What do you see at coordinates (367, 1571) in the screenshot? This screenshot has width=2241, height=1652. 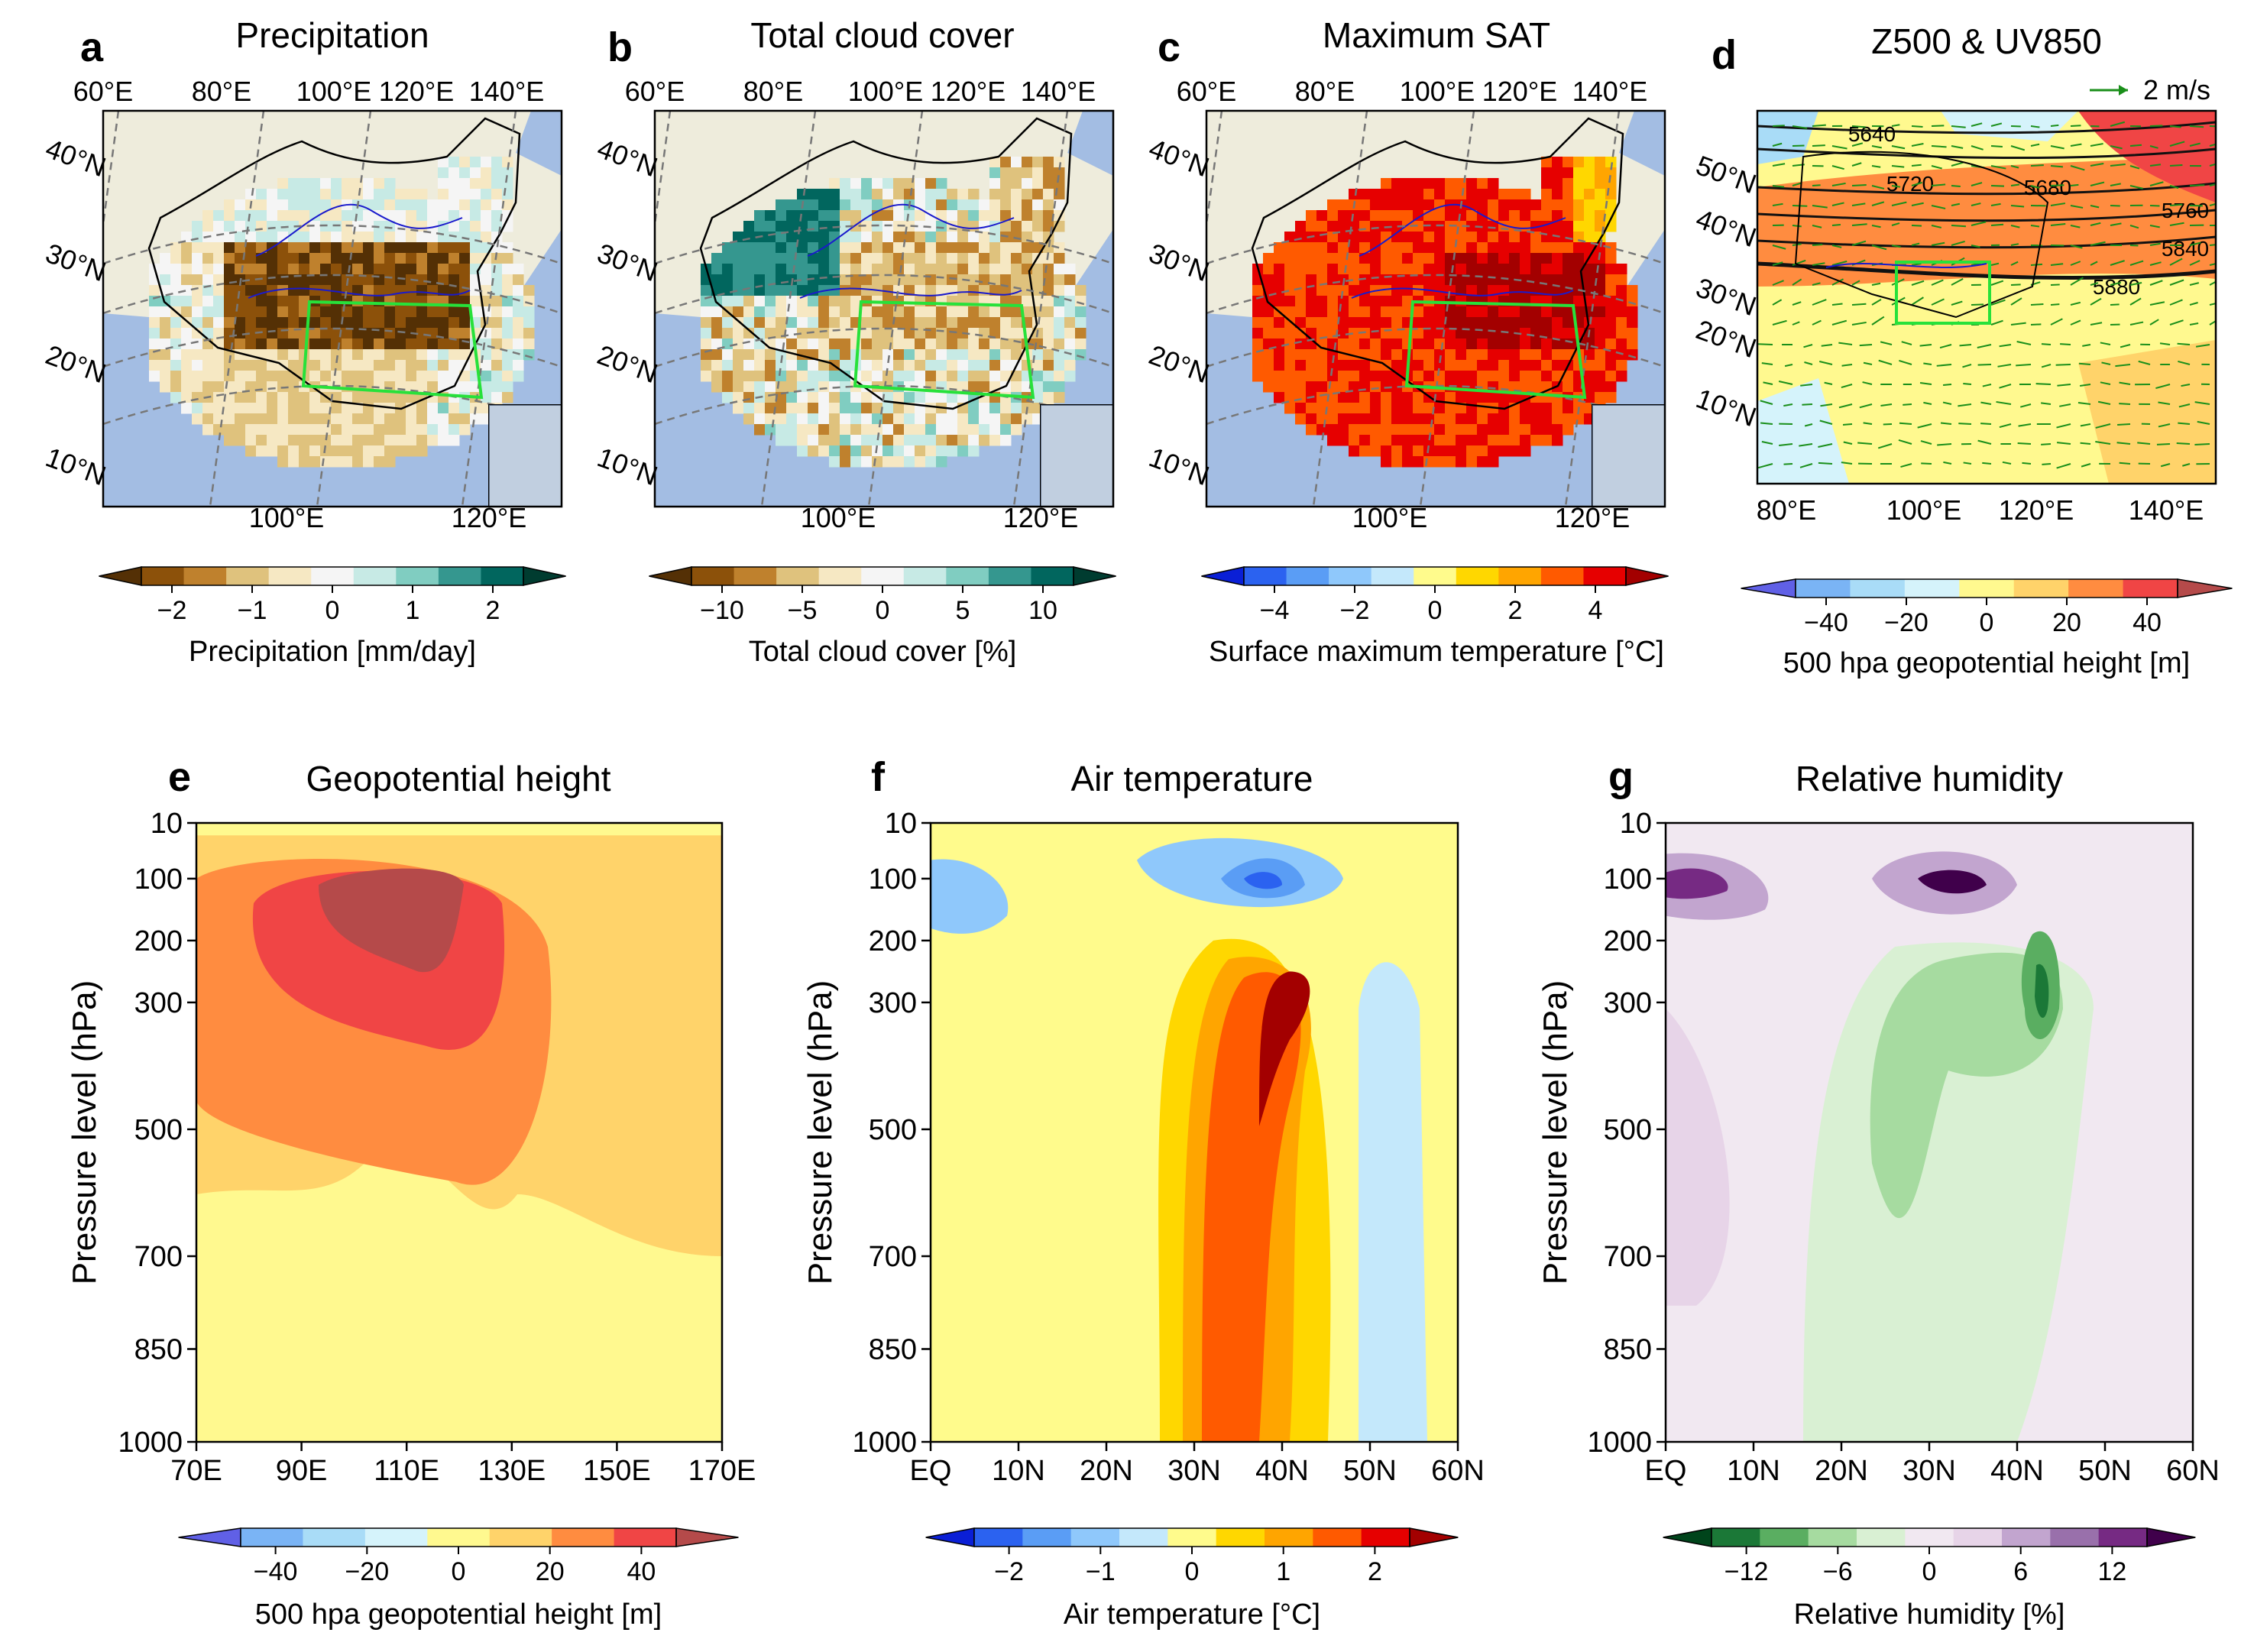 I see `colorbar-tick-label: −20` at bounding box center [367, 1571].